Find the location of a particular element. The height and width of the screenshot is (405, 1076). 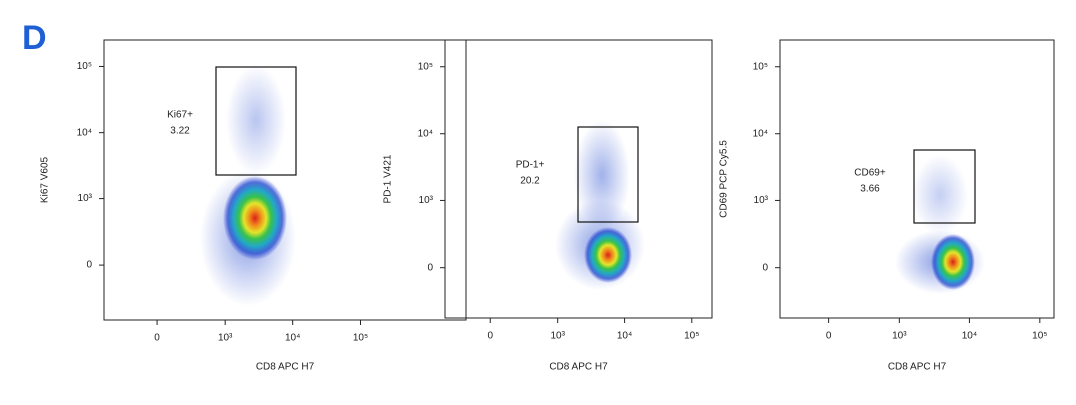

gate-percent: 20.2 is located at coordinates (530, 181).